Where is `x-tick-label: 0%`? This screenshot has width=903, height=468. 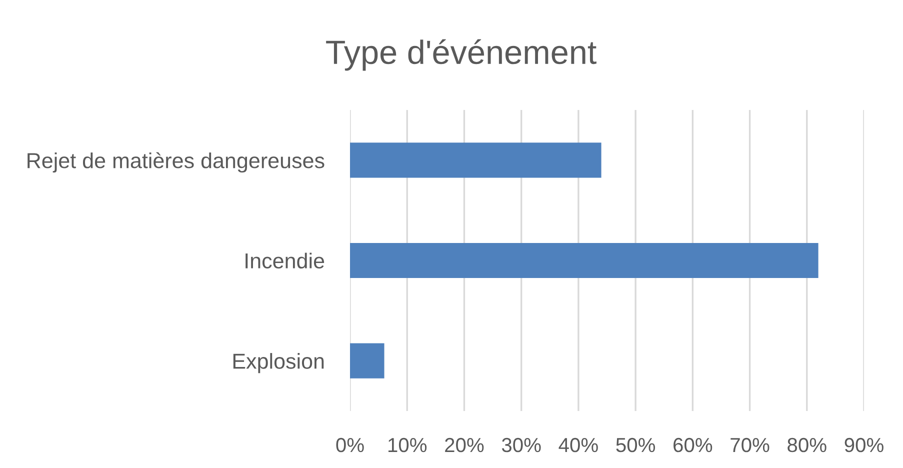
x-tick-label: 0% is located at coordinates (350, 445).